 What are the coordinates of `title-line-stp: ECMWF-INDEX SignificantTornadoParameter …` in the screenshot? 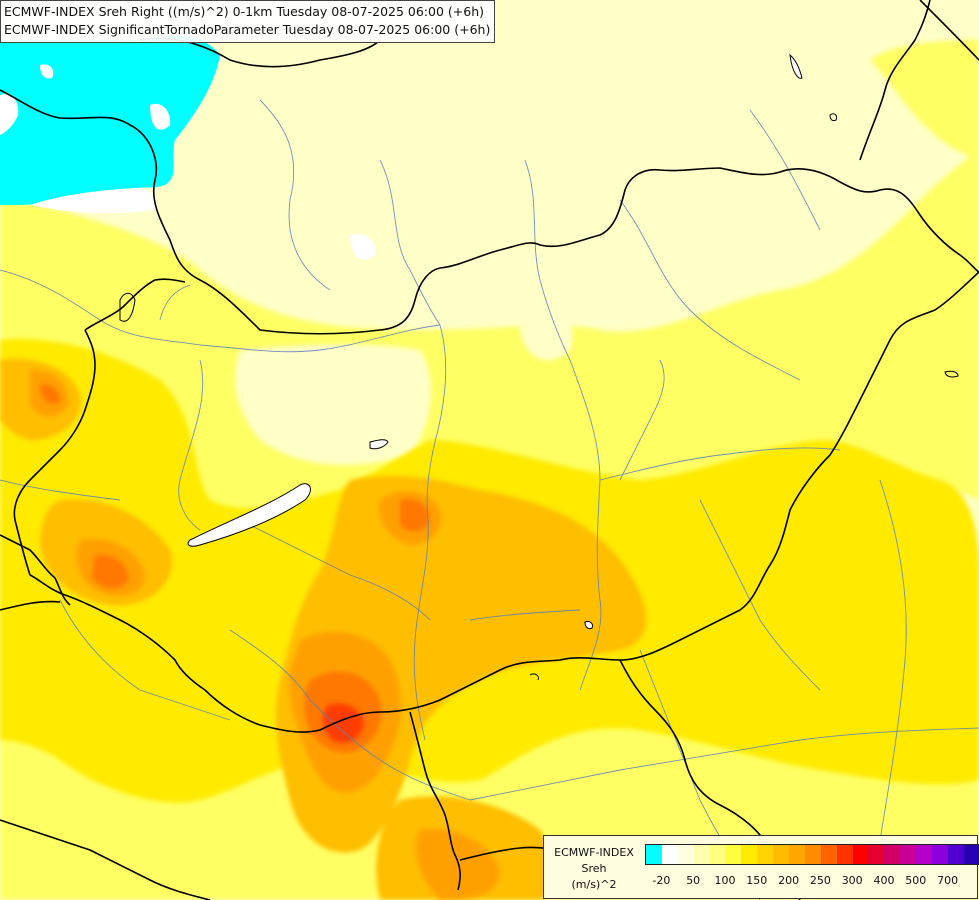 It's located at (247, 29).